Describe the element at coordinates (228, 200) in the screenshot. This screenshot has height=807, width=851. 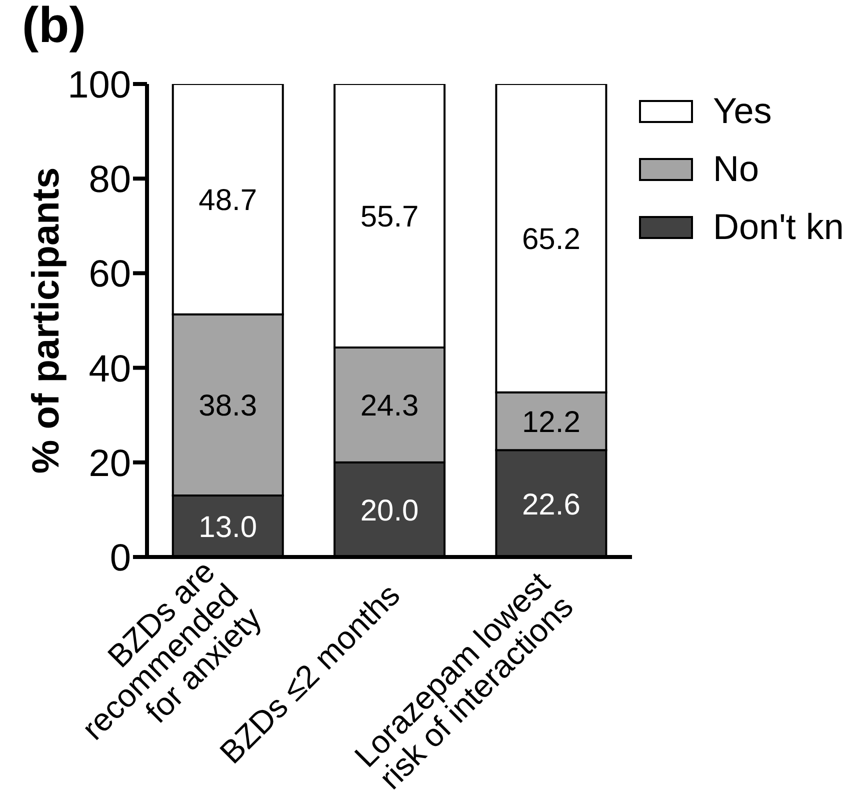
I see `data-label: 48.7` at that location.